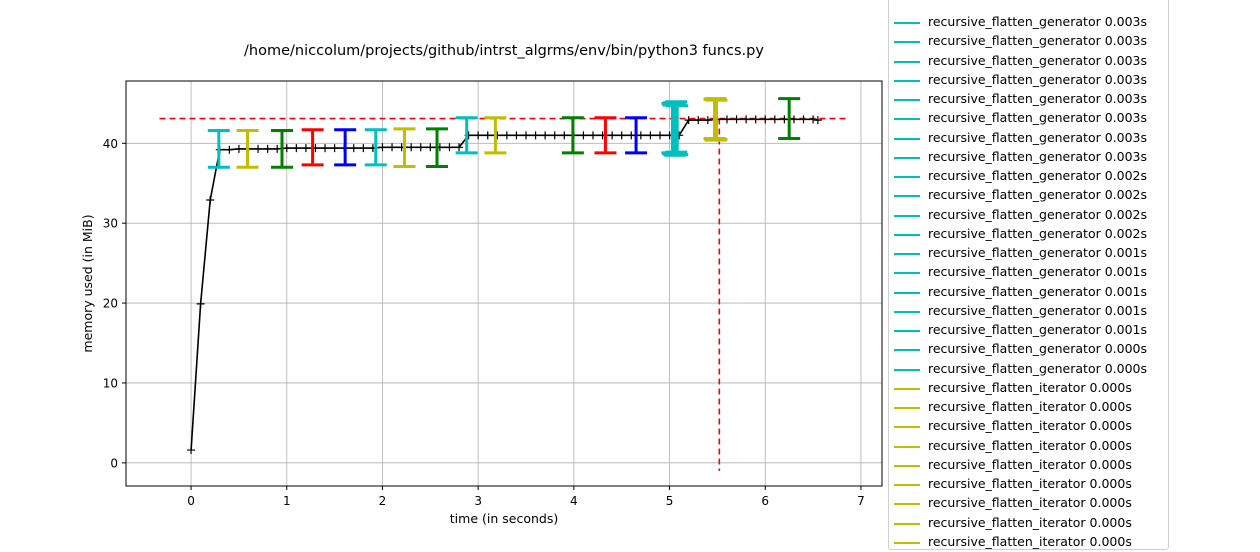  I want to click on x-tick-label: 6, so click(765, 501).